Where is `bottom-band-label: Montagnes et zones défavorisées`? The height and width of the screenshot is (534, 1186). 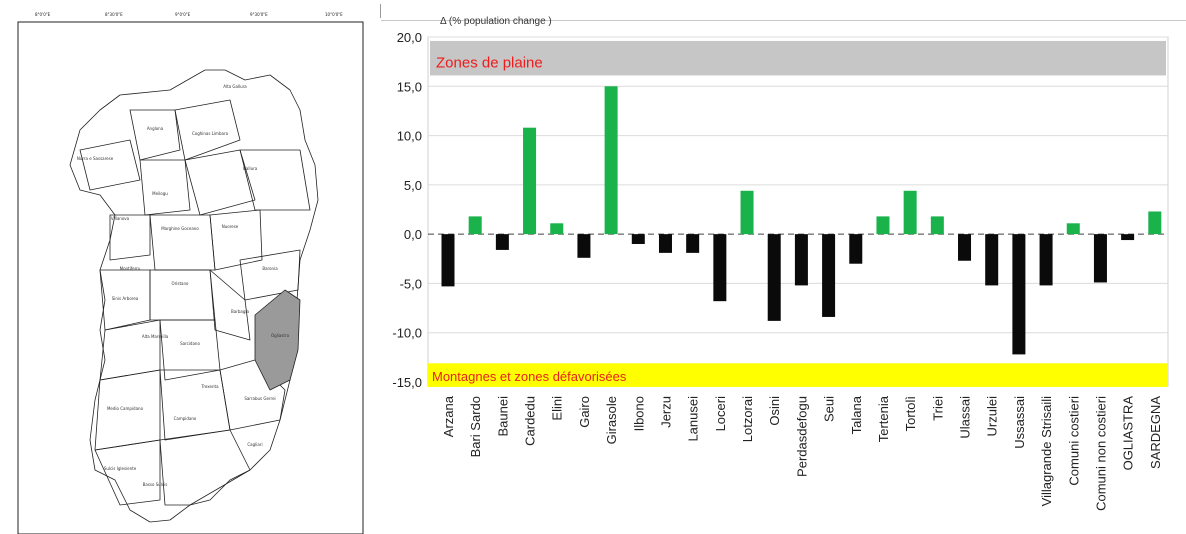
bottom-band-label: Montagnes et zones défavorisées is located at coordinates (529, 376).